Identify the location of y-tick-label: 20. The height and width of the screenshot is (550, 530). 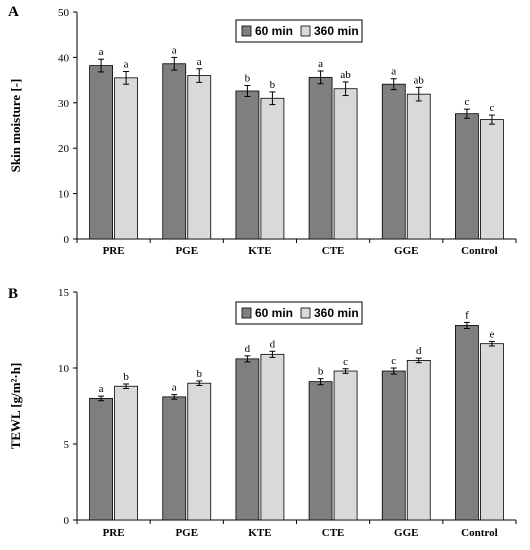
(64, 149).